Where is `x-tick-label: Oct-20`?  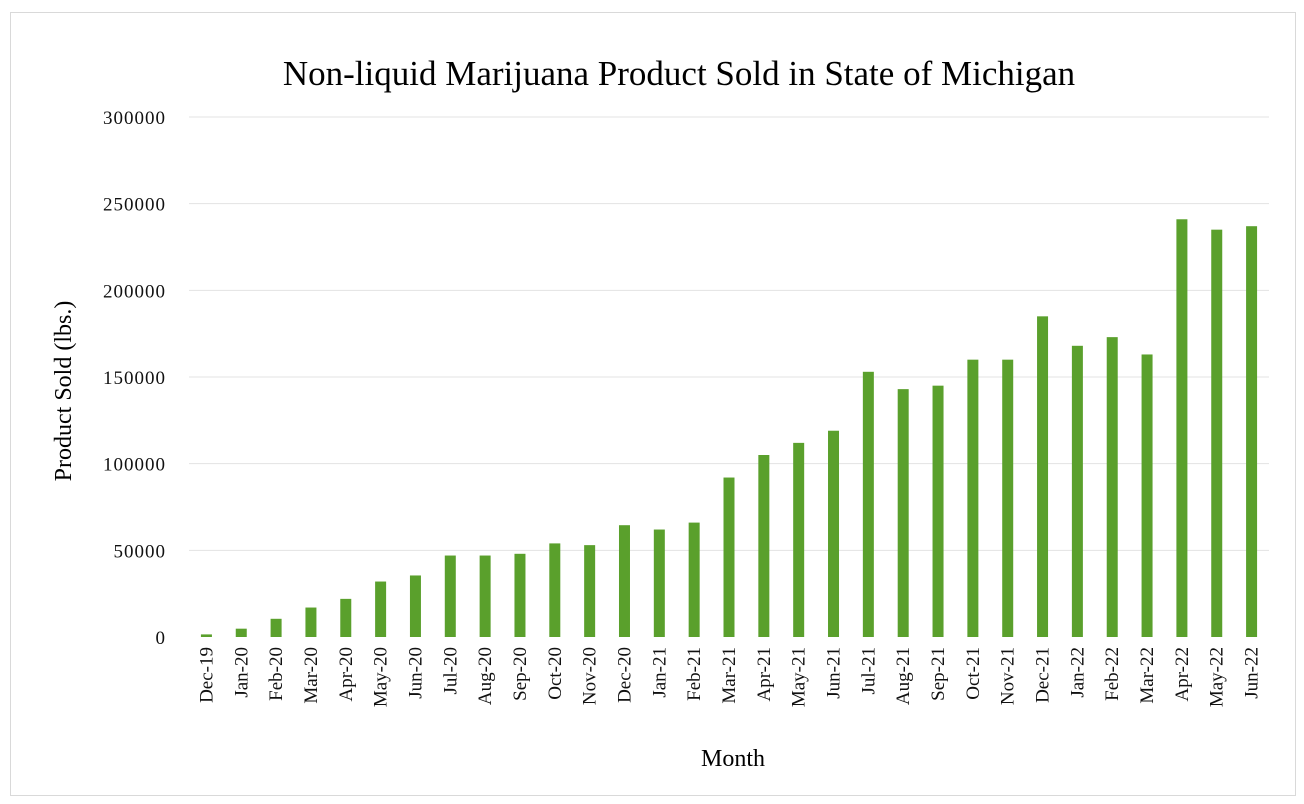
x-tick-label: Oct-20 is located at coordinates (555, 673).